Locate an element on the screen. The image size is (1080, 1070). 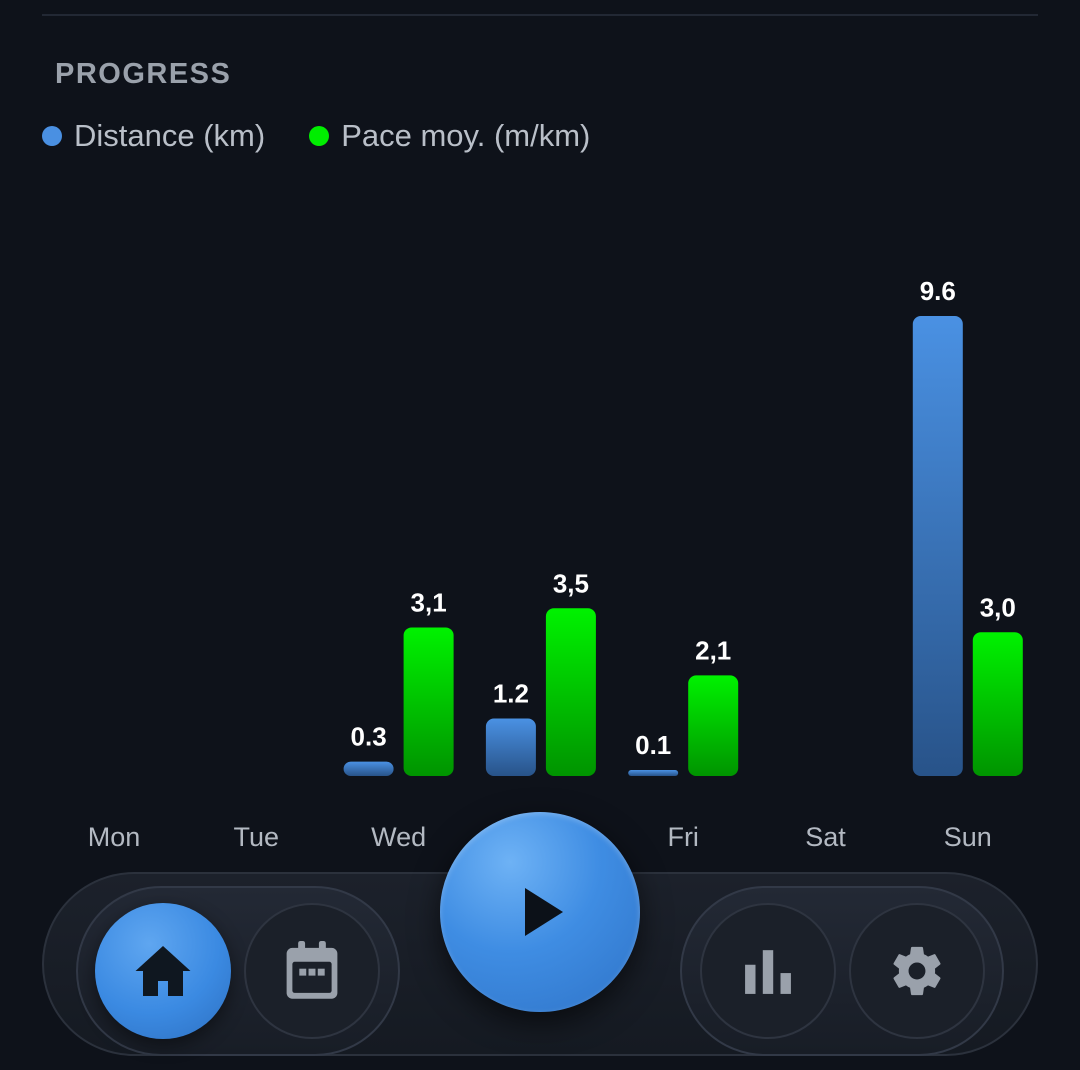
bar-pace-fri is located at coordinates (713, 725).